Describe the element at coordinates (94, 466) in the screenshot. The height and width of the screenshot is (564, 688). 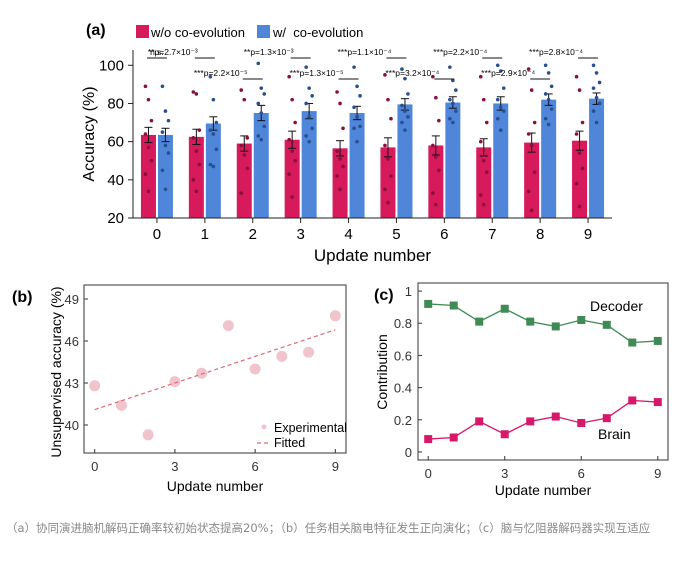
I see `x-tick-label-b: 0` at that location.